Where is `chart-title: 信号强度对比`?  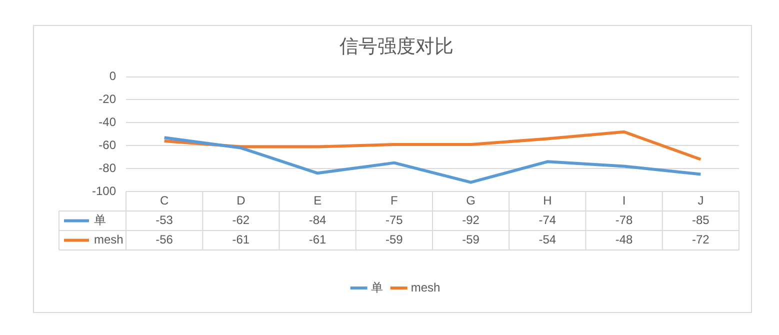 chart-title: 信号强度对比 is located at coordinates (397, 47).